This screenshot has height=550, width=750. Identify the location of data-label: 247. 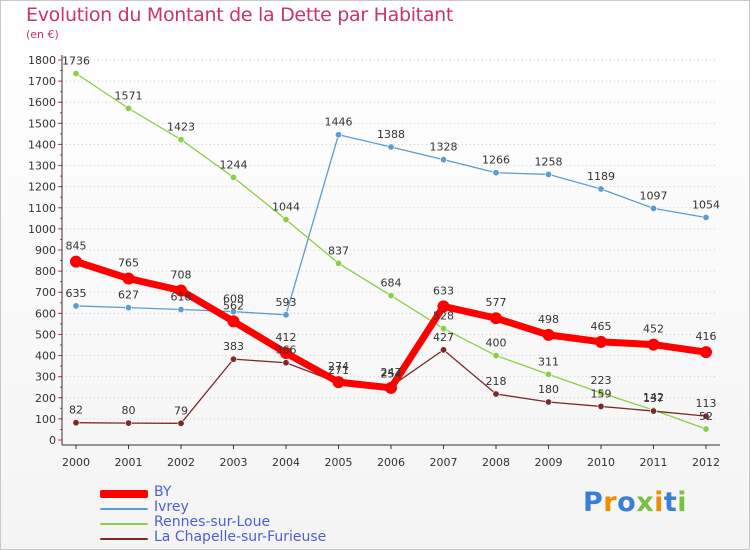
(391, 372).